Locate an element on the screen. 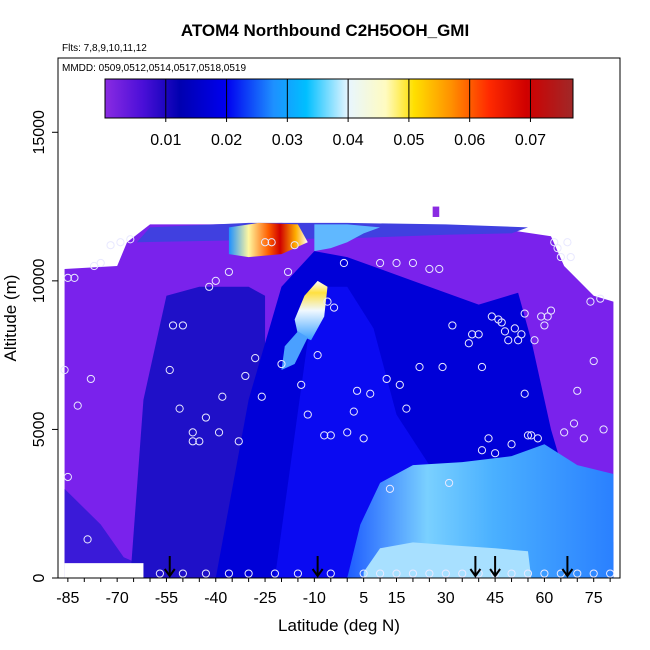 The image size is (650, 650). colorbar-tick-label: 0.06 is located at coordinates (469, 140).